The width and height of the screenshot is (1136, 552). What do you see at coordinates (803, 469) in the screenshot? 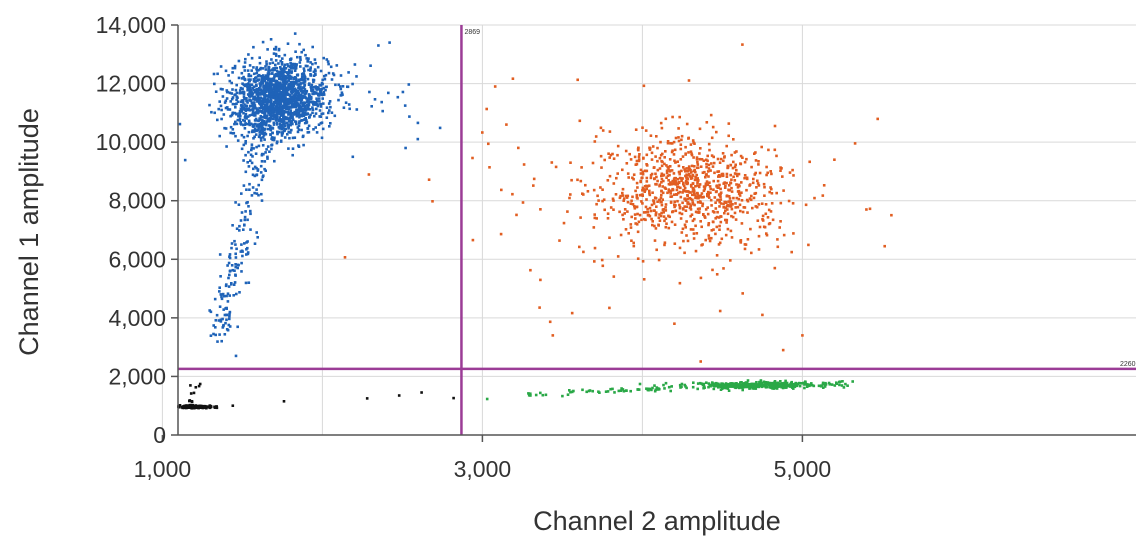
I see `x-tick-label: 5,000` at bounding box center [803, 469].